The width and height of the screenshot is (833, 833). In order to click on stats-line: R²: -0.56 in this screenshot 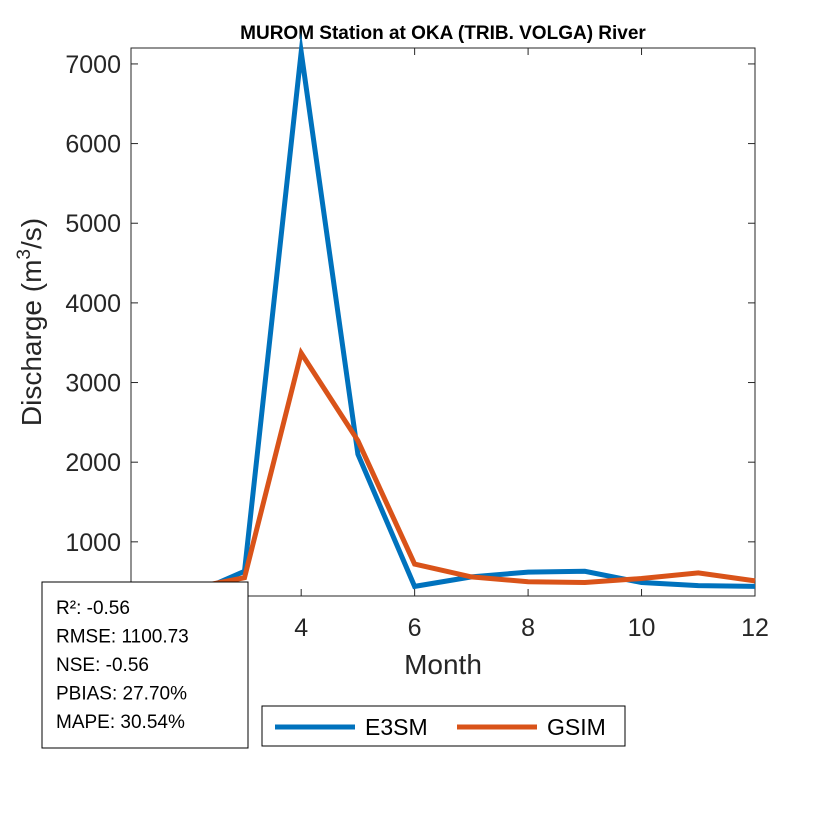, I will do `click(93, 608)`.